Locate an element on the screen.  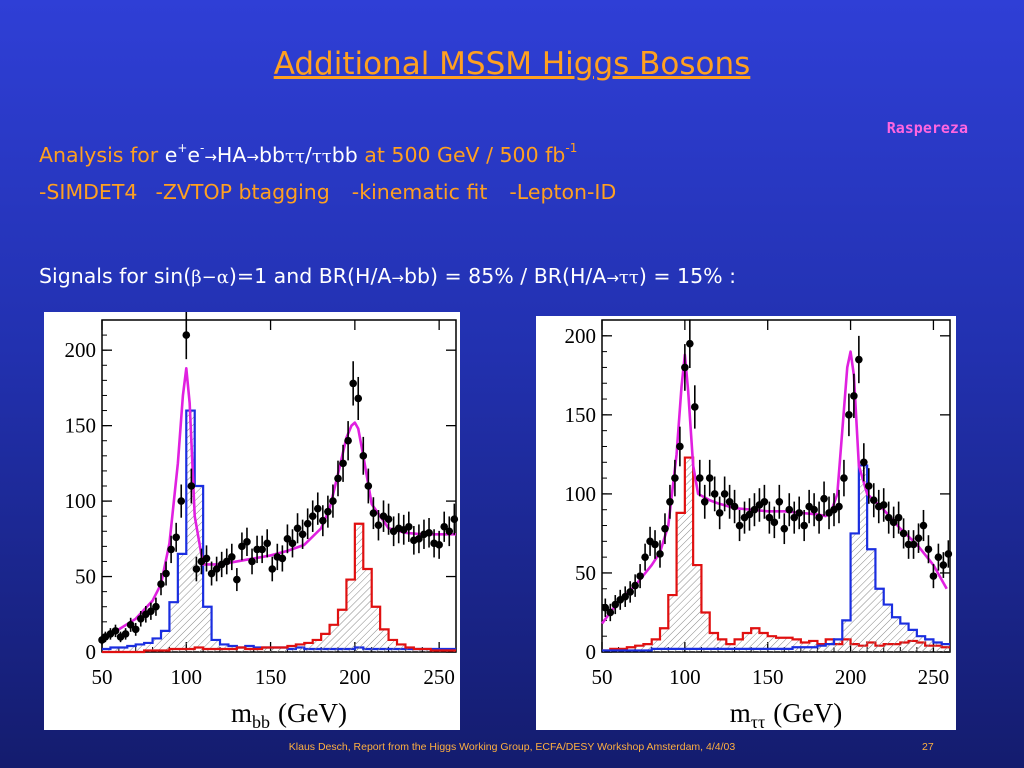
x-tick-label: 50 is located at coordinates (102, 677).